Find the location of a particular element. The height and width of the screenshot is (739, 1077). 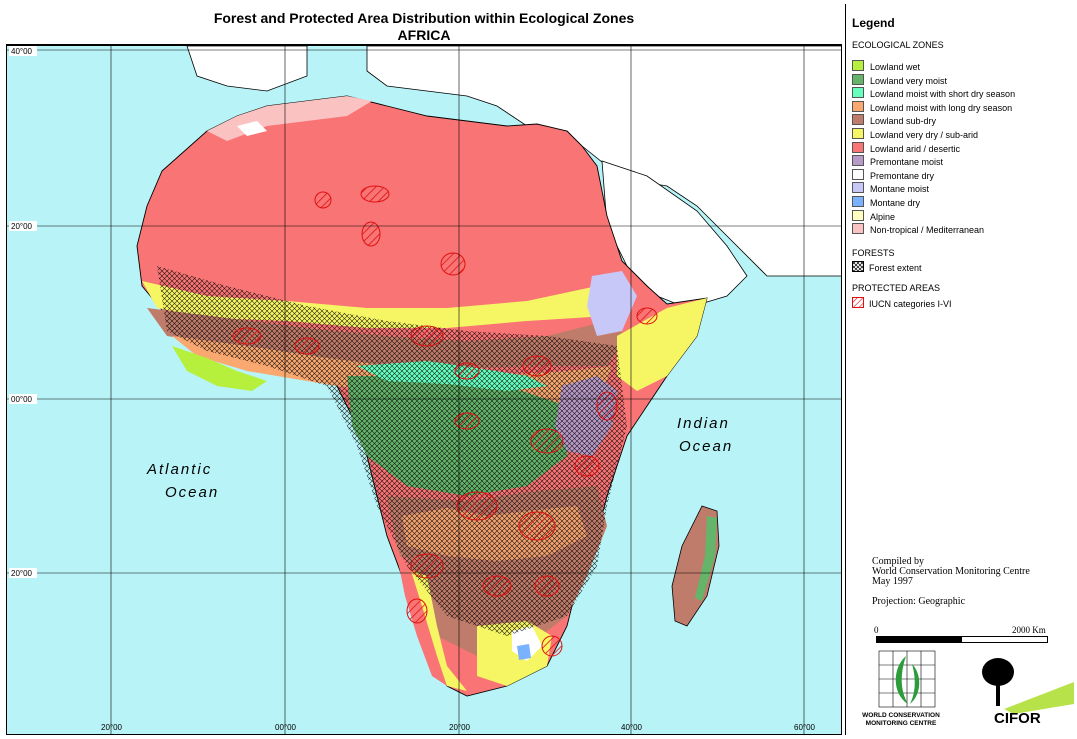

lat-tick-2: 20°00 is located at coordinates (22, 226).